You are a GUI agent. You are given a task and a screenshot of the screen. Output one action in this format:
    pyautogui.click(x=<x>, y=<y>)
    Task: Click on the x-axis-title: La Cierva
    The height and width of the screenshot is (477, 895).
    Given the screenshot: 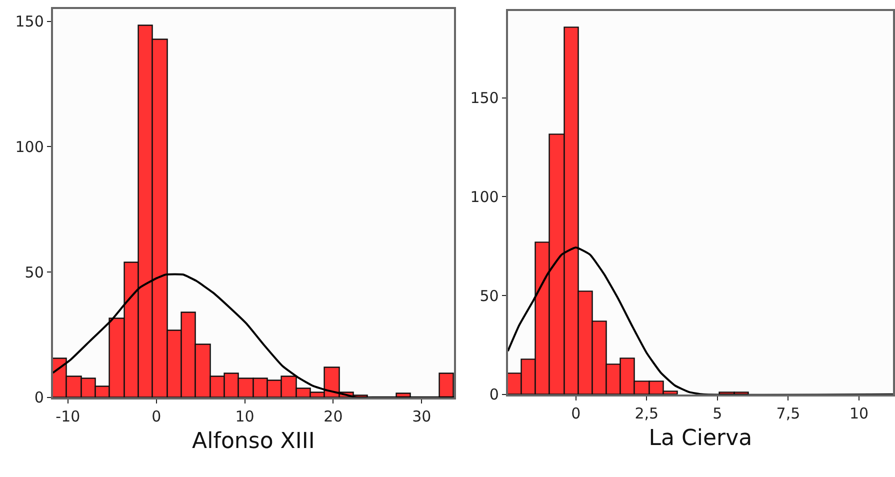 What is the action you would take?
    pyautogui.click(x=700, y=438)
    